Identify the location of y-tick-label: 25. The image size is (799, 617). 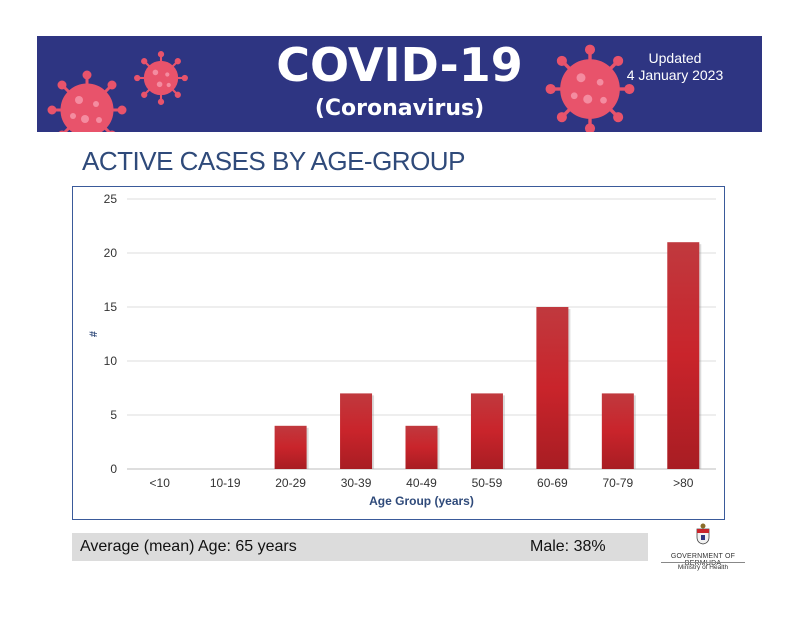
(111, 199).